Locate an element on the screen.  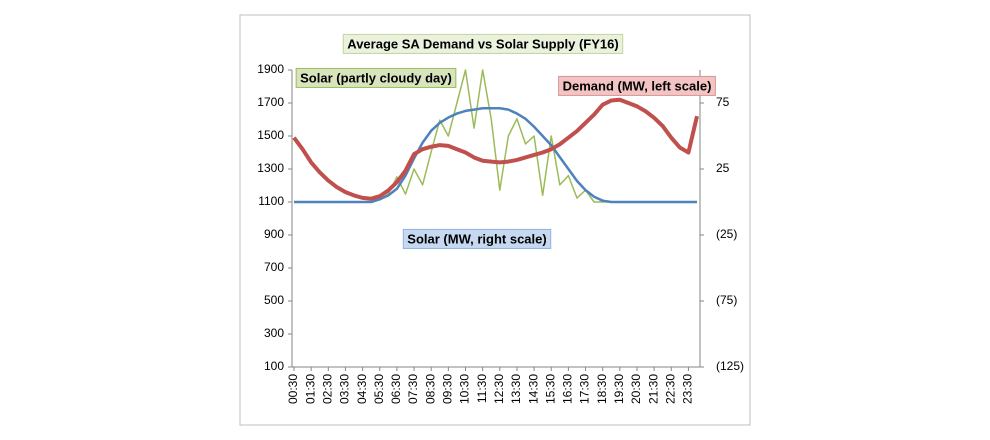
x-tick-label: 03:30 is located at coordinates (345, 389).